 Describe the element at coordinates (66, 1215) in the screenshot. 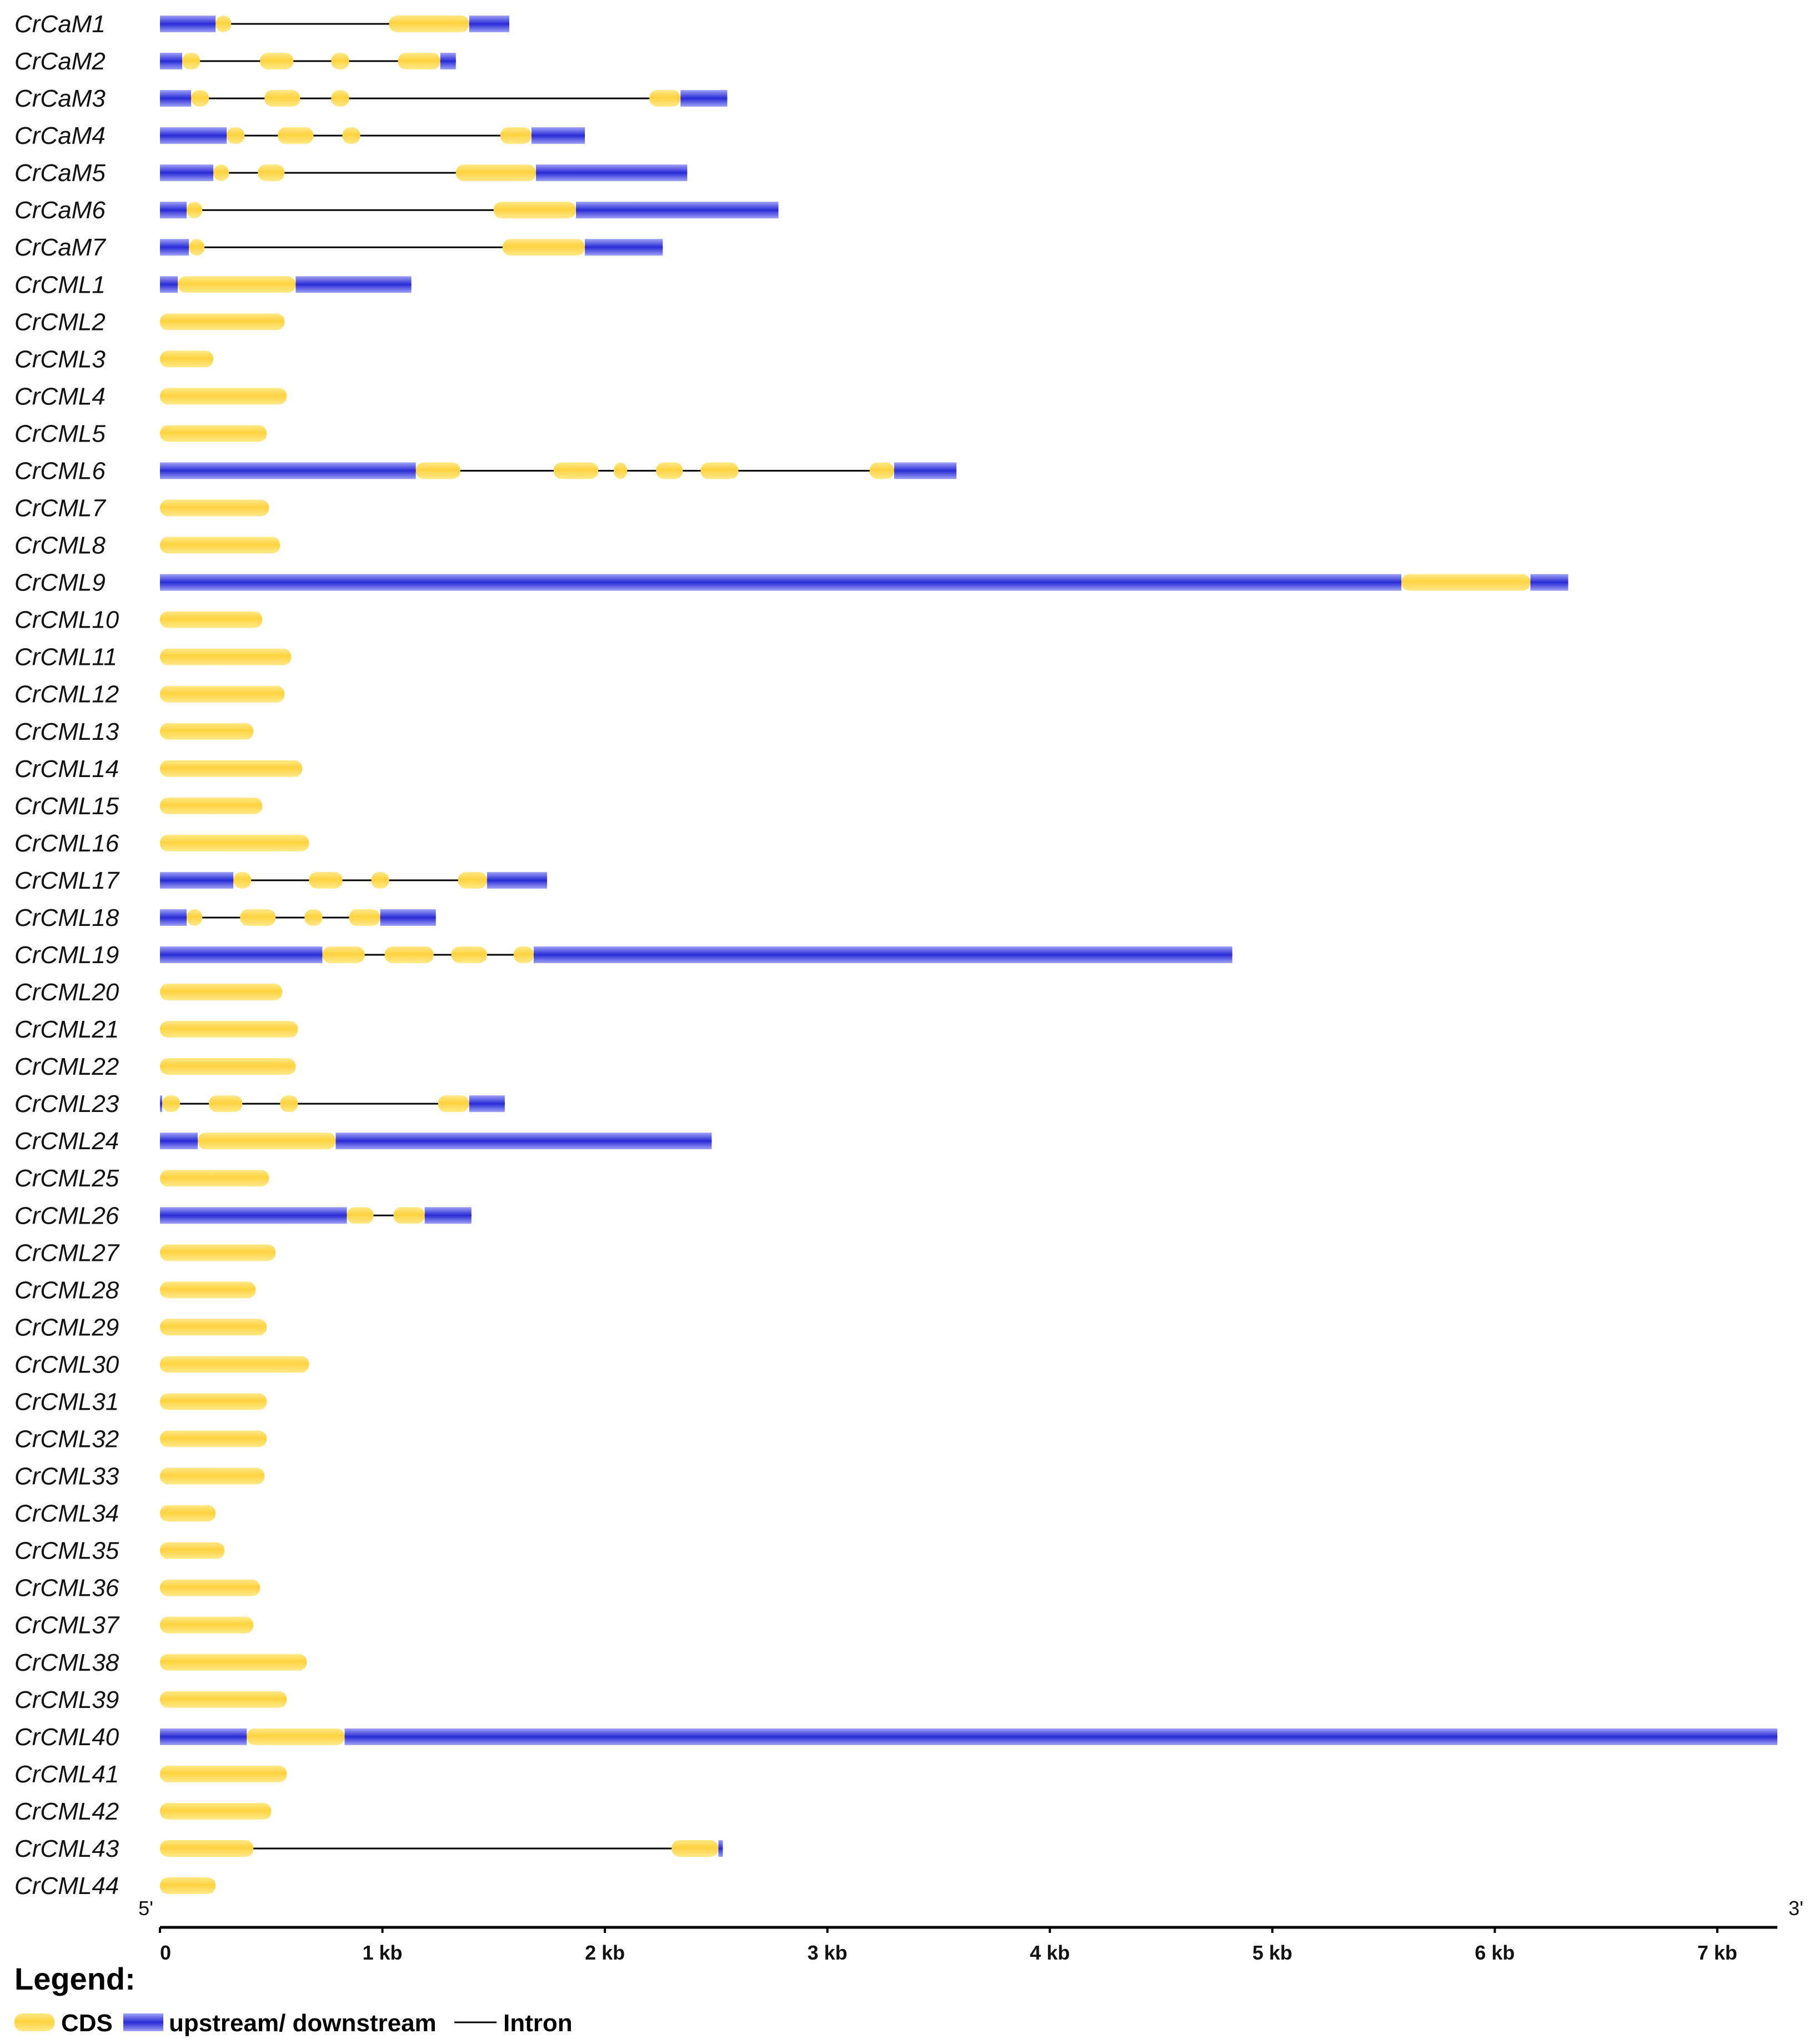

I see `gene-label: CrCML26` at that location.